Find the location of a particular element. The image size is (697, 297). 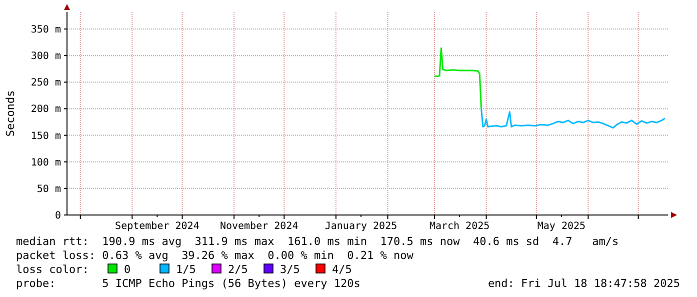

x-tick-label: March 2025 is located at coordinates (459, 226).